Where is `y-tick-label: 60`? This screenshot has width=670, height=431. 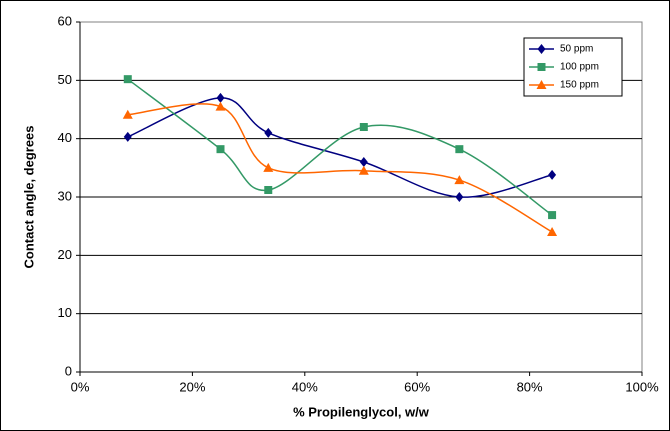 y-tick-label: 60 is located at coordinates (65, 20).